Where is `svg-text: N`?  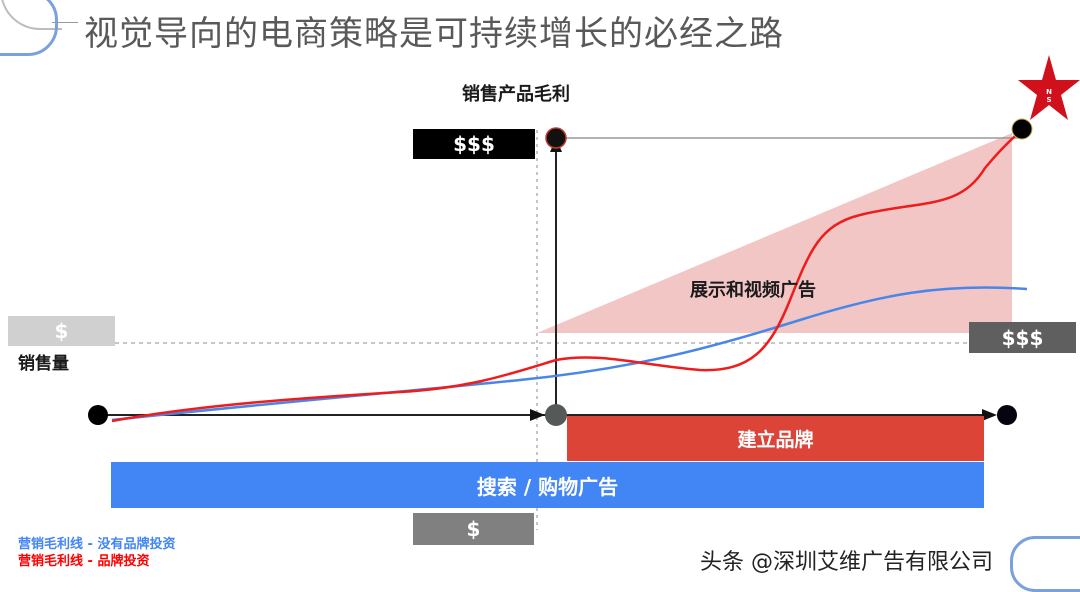 svg-text: N is located at coordinates (1049, 92).